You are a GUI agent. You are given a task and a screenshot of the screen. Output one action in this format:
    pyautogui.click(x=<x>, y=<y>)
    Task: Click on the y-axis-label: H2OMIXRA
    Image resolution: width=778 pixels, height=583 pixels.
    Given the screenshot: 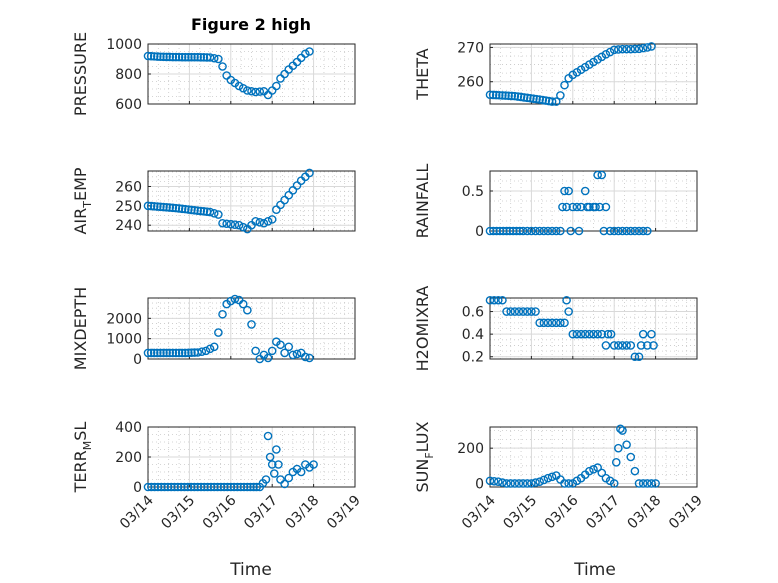 What is the action you would take?
    pyautogui.click(x=422, y=329)
    